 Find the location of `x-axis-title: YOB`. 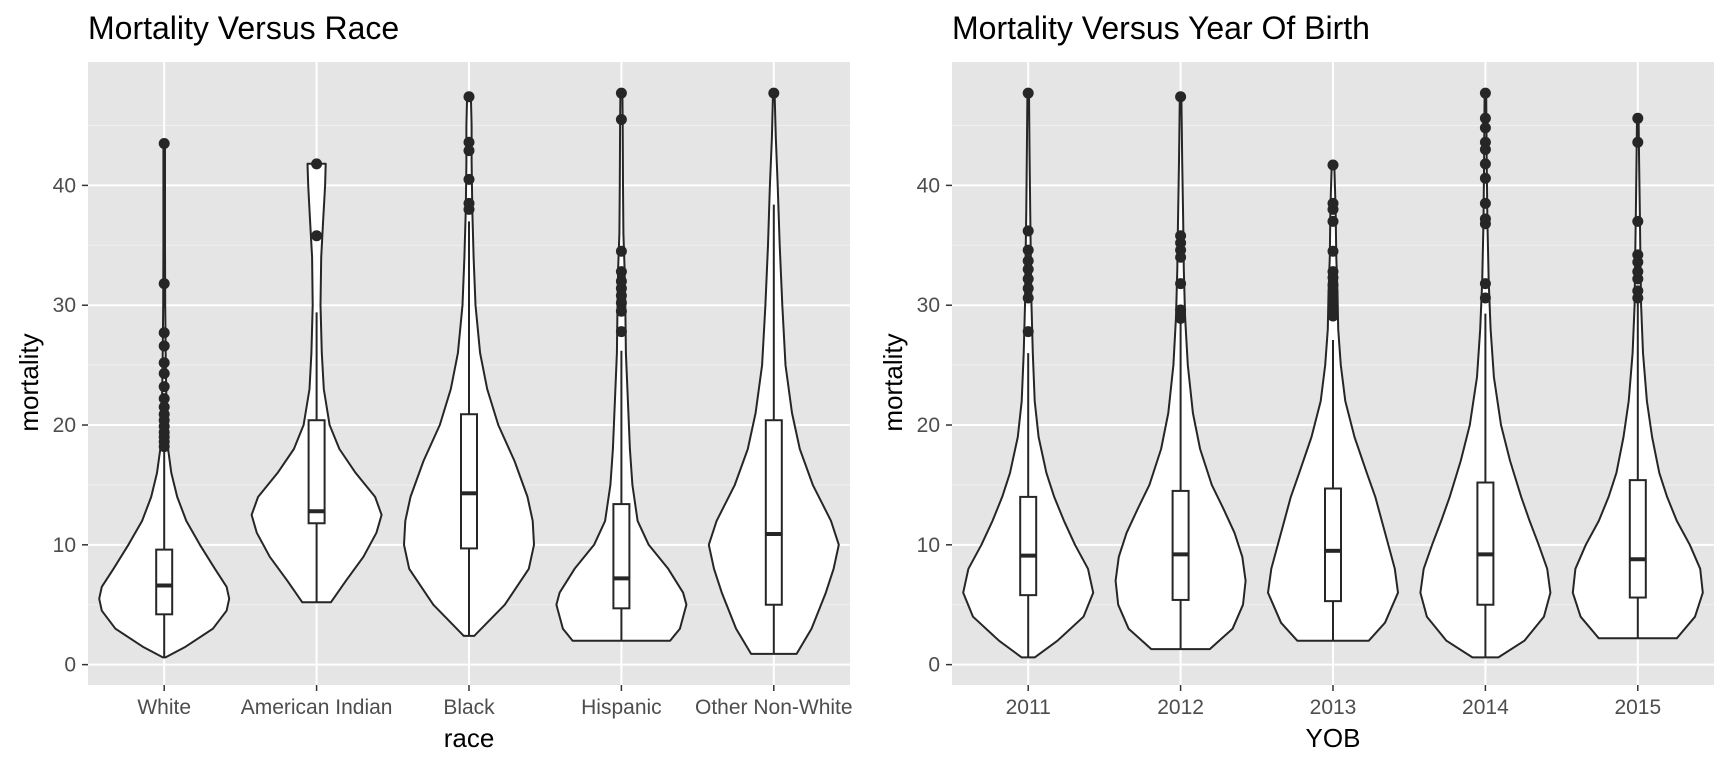

x-axis-title: YOB is located at coordinates (1333, 738).